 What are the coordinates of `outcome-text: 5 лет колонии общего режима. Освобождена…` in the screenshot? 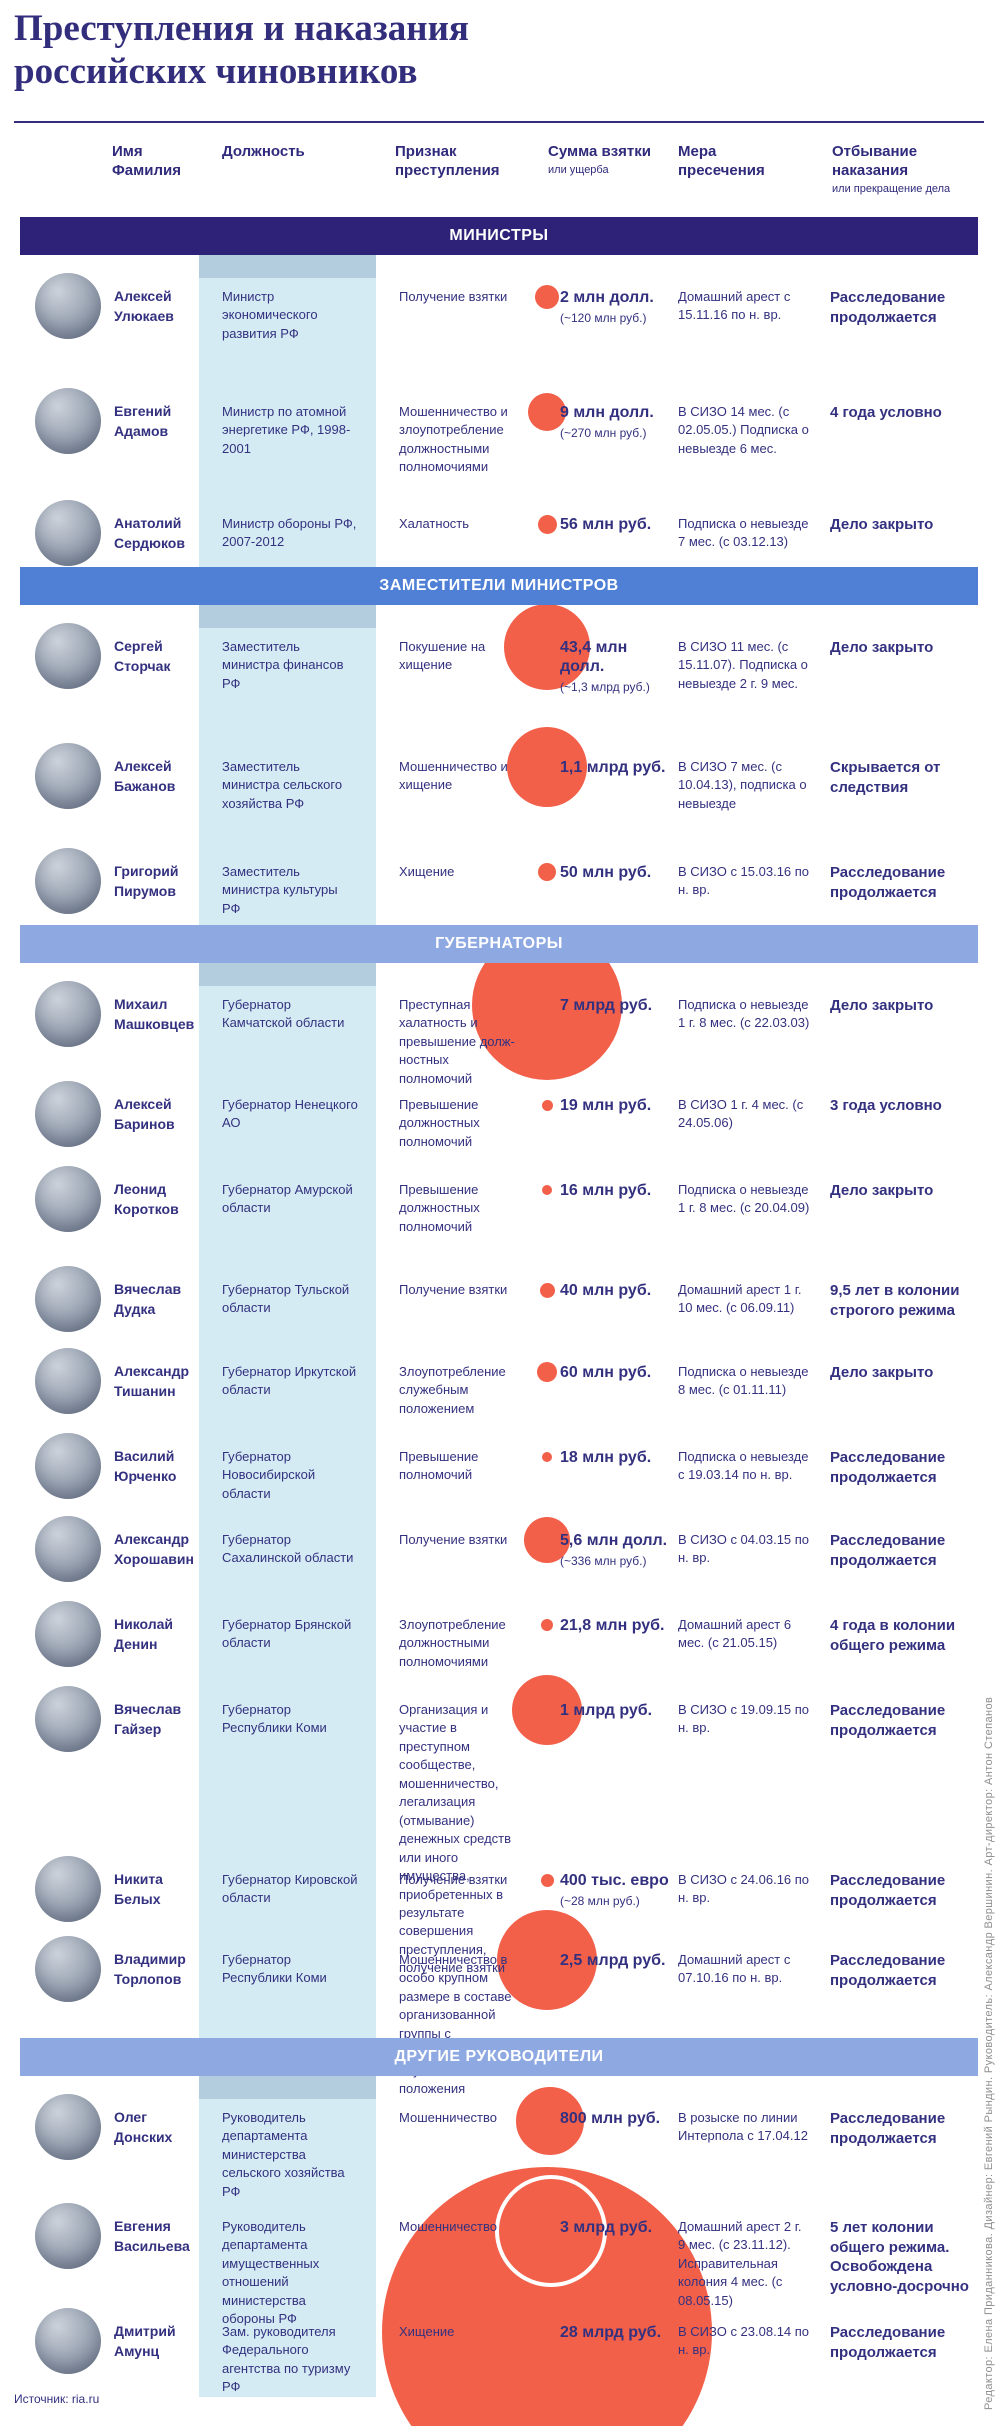 It's located at (899, 2257).